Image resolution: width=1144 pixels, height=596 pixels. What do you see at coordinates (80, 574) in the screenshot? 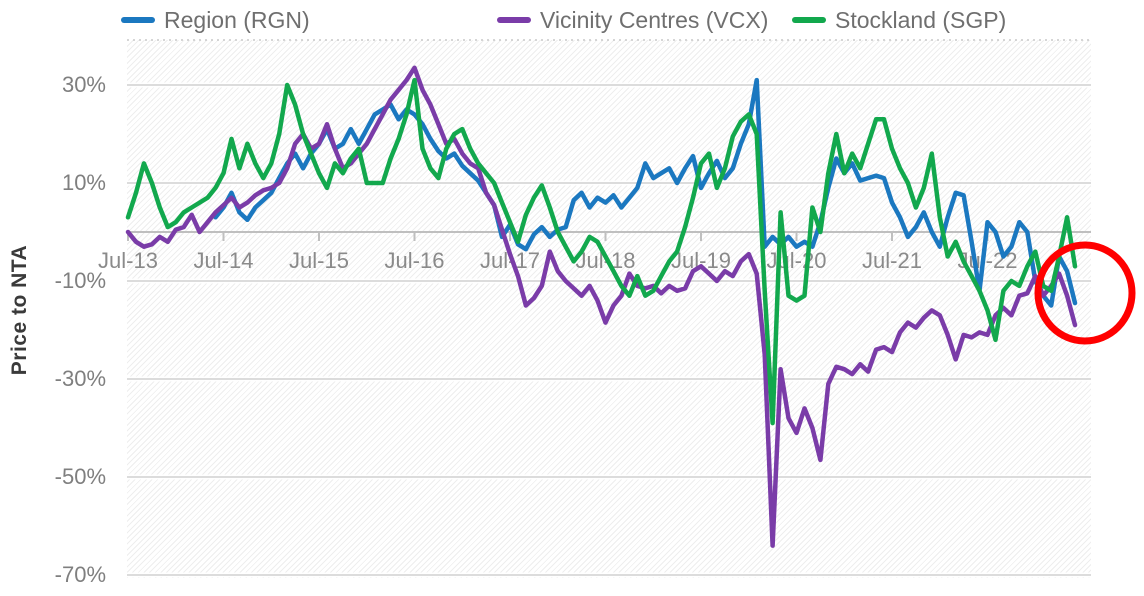
I see `y-tick-label: -70%` at bounding box center [80, 574].